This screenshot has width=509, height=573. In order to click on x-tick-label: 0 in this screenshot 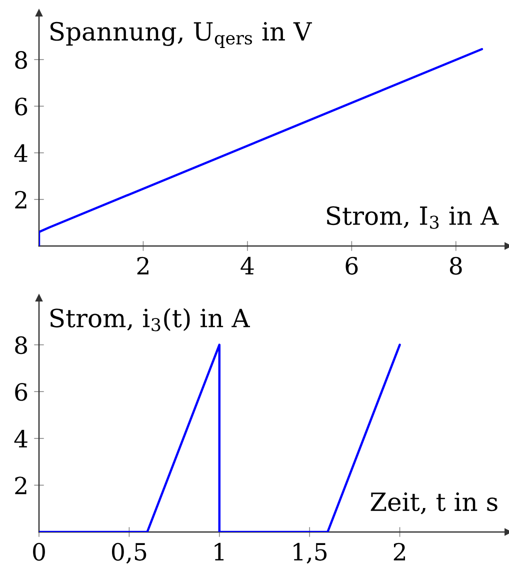, I will do `click(39, 551)`.